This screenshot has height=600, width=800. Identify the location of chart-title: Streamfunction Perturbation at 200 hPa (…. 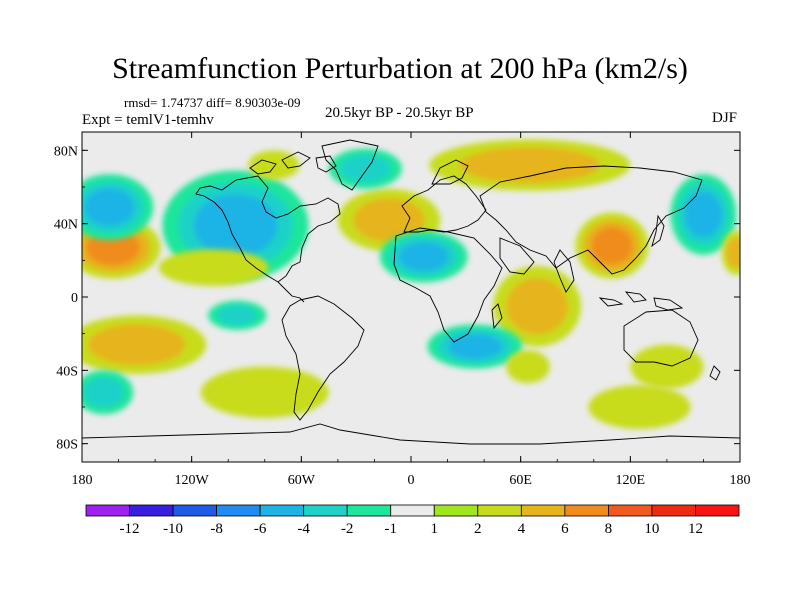
(400, 68).